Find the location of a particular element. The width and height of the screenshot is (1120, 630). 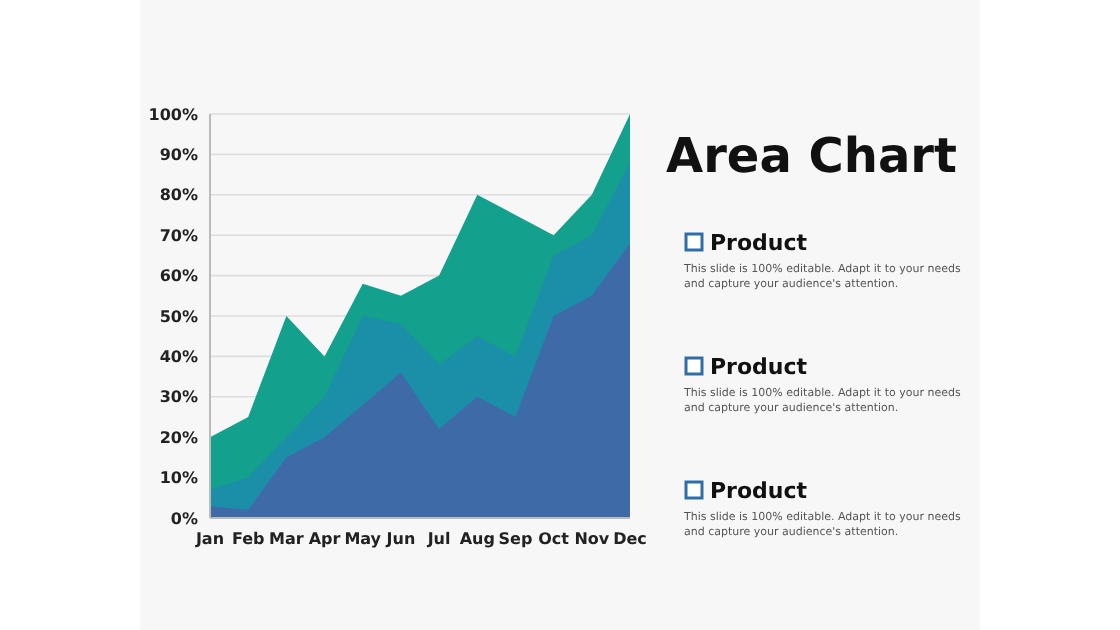

y-tick-label: 90% is located at coordinates (178, 155).